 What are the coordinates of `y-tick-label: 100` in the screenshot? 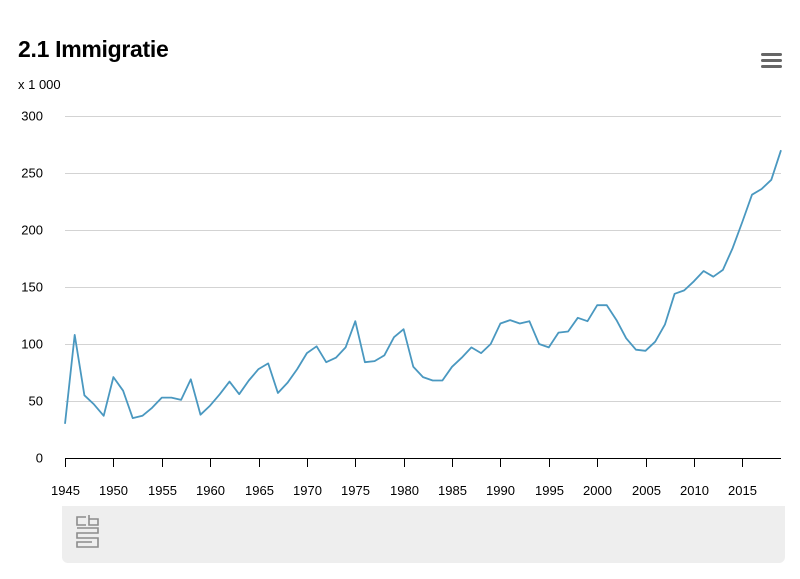 It's located at (32, 344).